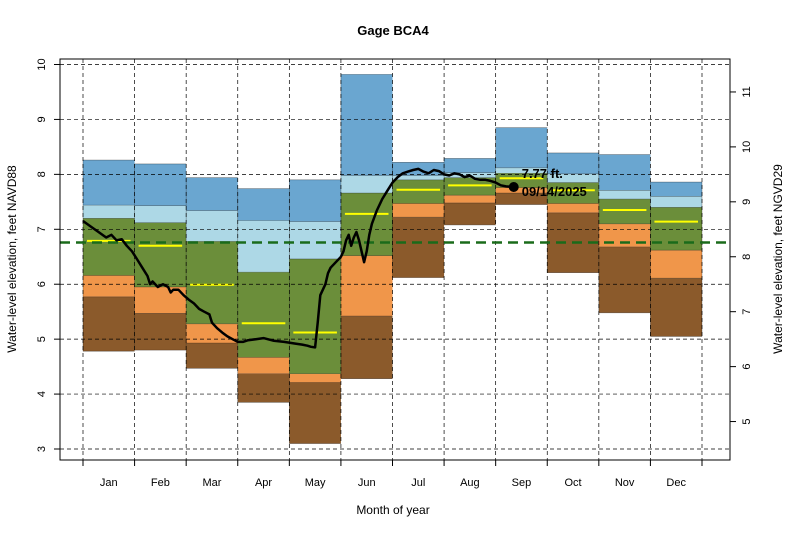  Describe the element at coordinates (109, 483) in the screenshot. I see `x-tick-label: Jan` at that location.